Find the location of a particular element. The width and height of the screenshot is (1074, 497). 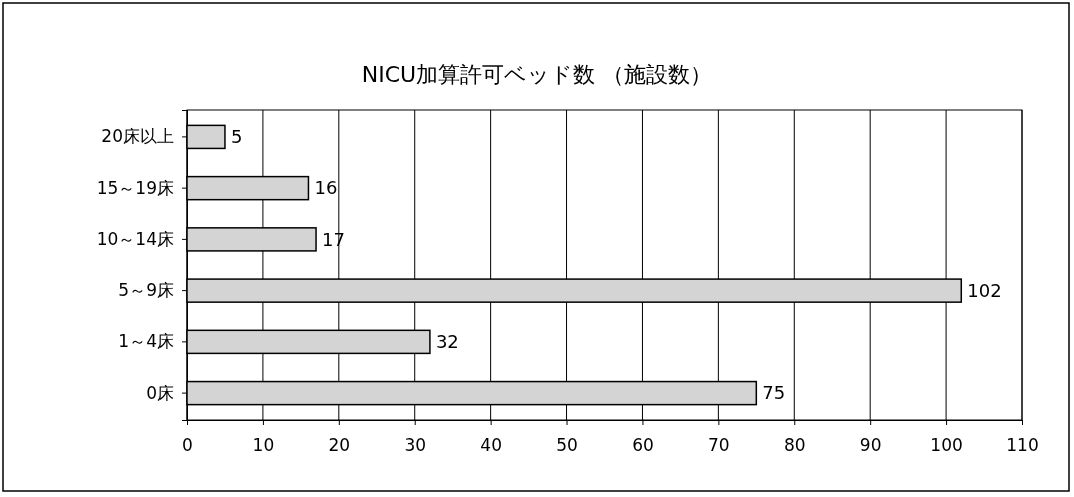

chart-title: NICU加算許可ベッド数 （施設数） is located at coordinates (537, 74).